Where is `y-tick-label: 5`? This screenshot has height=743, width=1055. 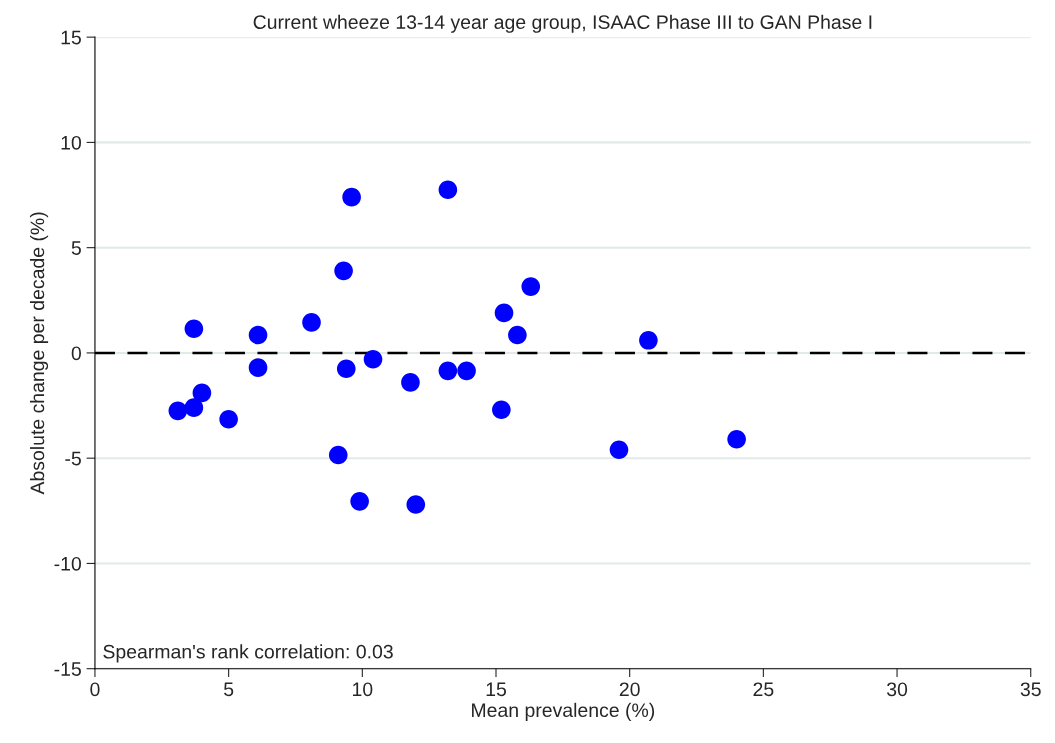
y-tick-label: 5 is located at coordinates (76, 248).